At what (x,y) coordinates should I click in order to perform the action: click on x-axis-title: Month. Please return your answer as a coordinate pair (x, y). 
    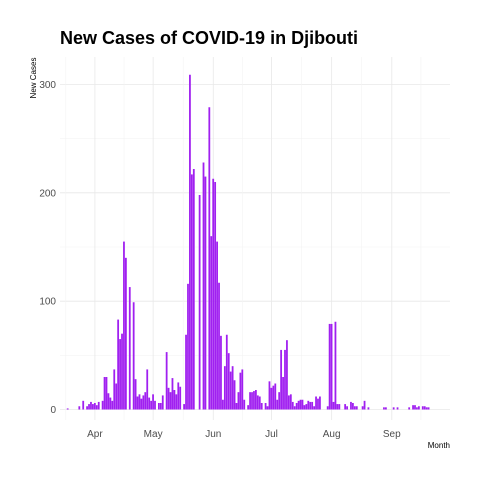
    Looking at the image, I should click on (439, 445).